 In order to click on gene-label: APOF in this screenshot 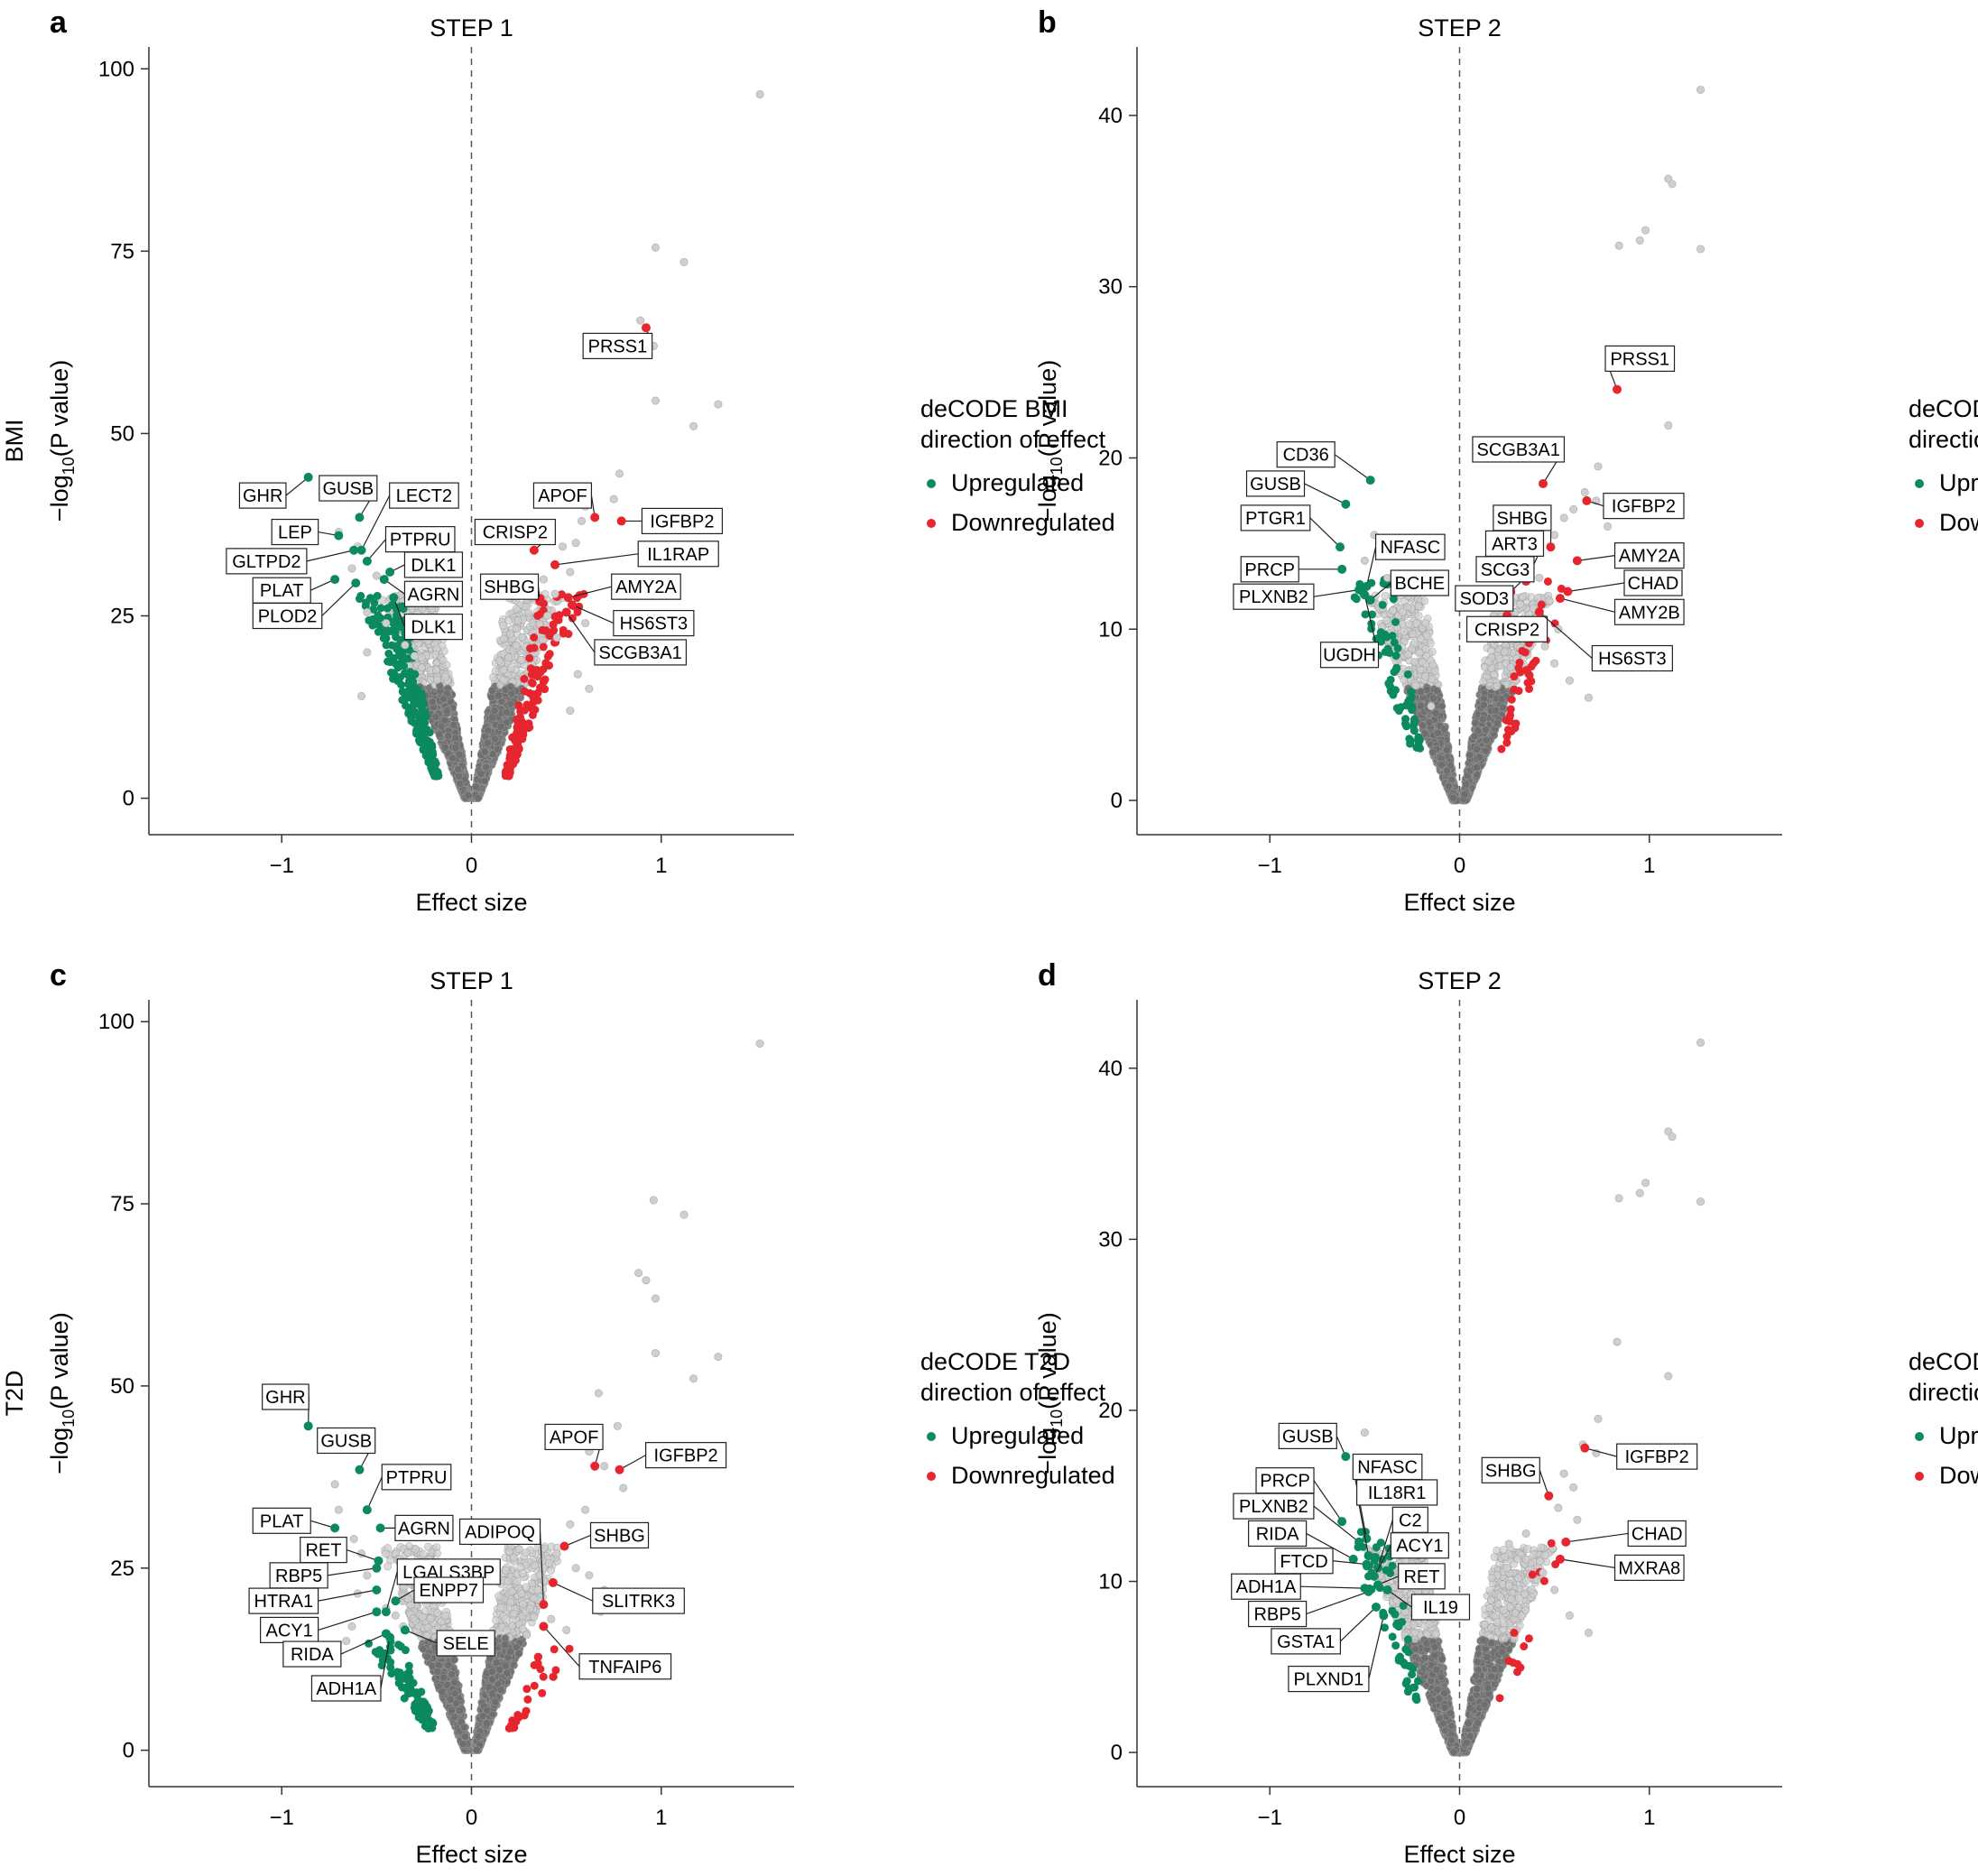, I will do `click(562, 496)`.